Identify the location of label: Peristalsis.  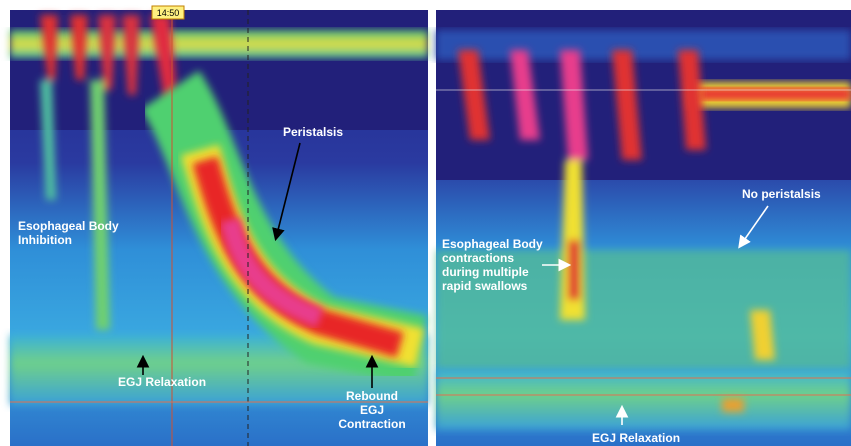
(313, 132).